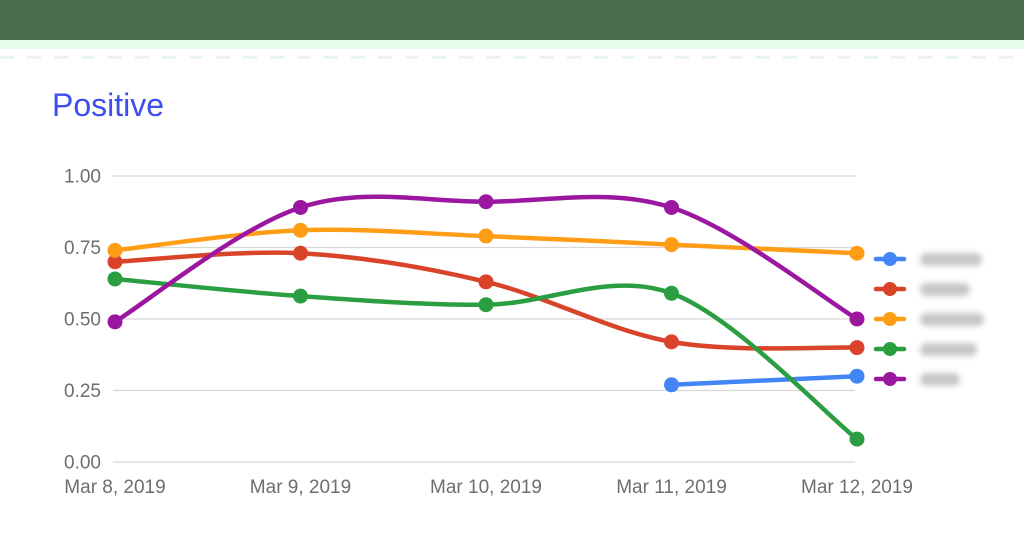  Describe the element at coordinates (108, 105) in the screenshot. I see `chart-title: Positive` at that location.